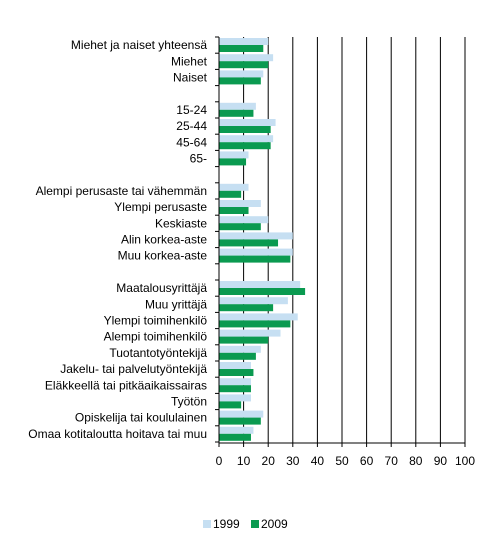  I want to click on legend-swatch-2009, so click(255, 524).